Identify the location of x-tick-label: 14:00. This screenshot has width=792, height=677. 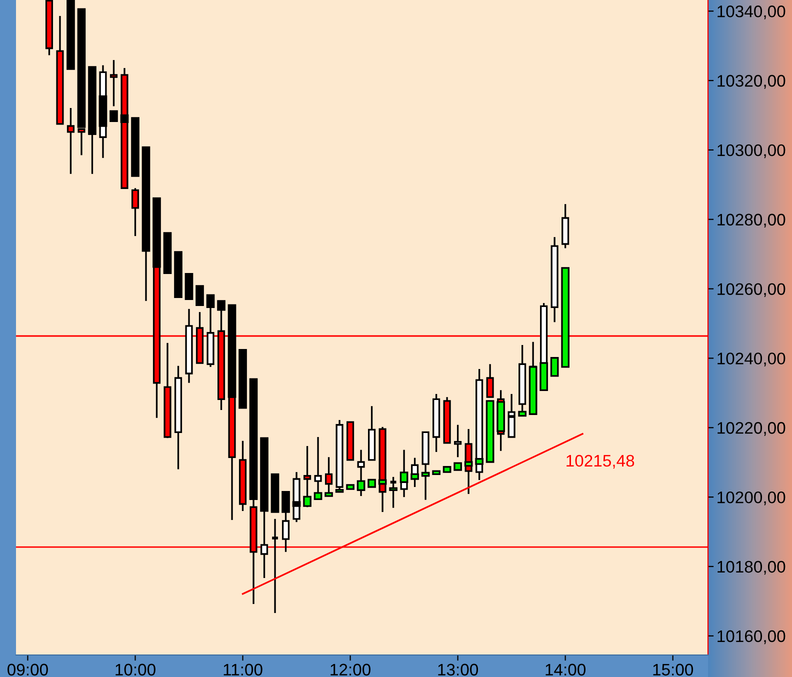
(566, 670).